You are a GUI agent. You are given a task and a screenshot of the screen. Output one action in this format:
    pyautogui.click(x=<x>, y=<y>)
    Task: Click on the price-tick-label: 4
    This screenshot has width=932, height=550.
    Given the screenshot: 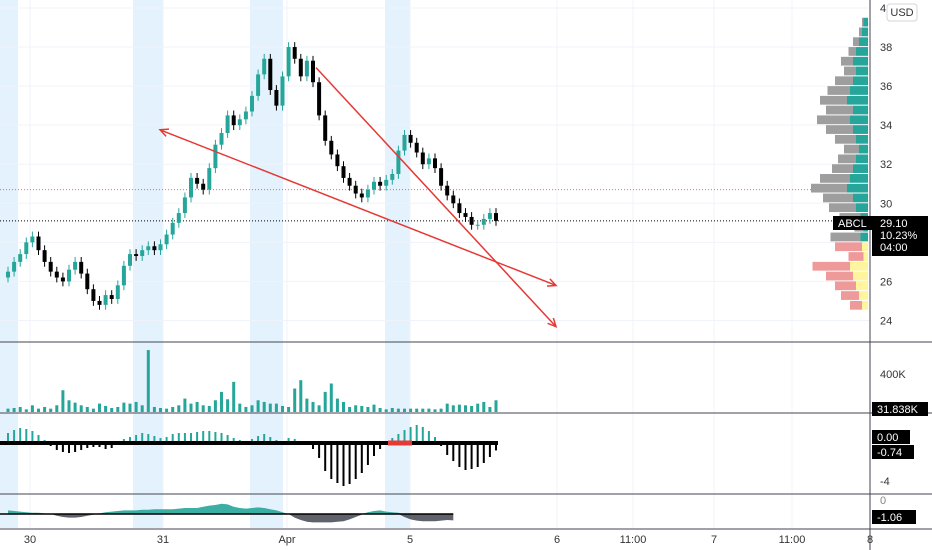 What is the action you would take?
    pyautogui.click(x=883, y=9)
    